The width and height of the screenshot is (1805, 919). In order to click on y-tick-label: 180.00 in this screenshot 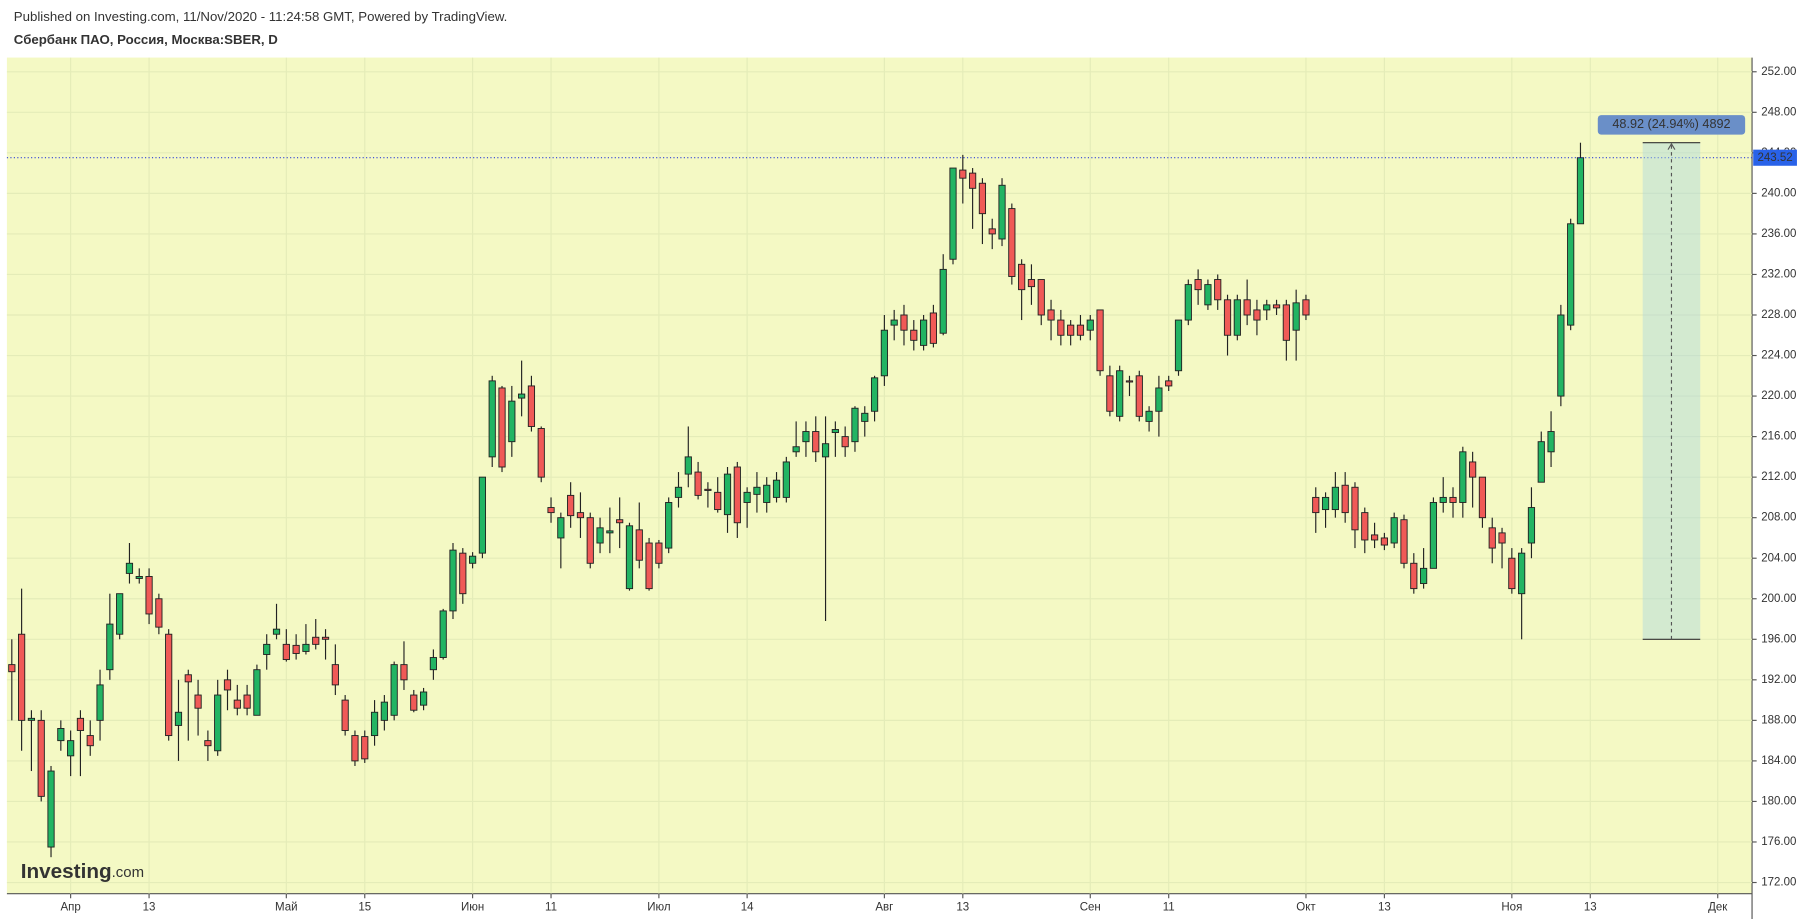, I will do `click(1778, 801)`.